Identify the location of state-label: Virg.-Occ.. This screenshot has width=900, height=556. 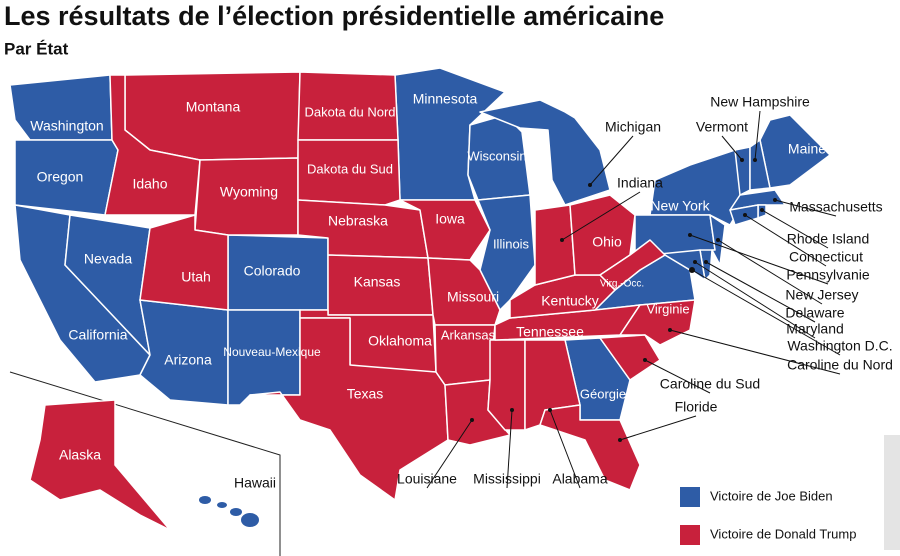
(622, 284).